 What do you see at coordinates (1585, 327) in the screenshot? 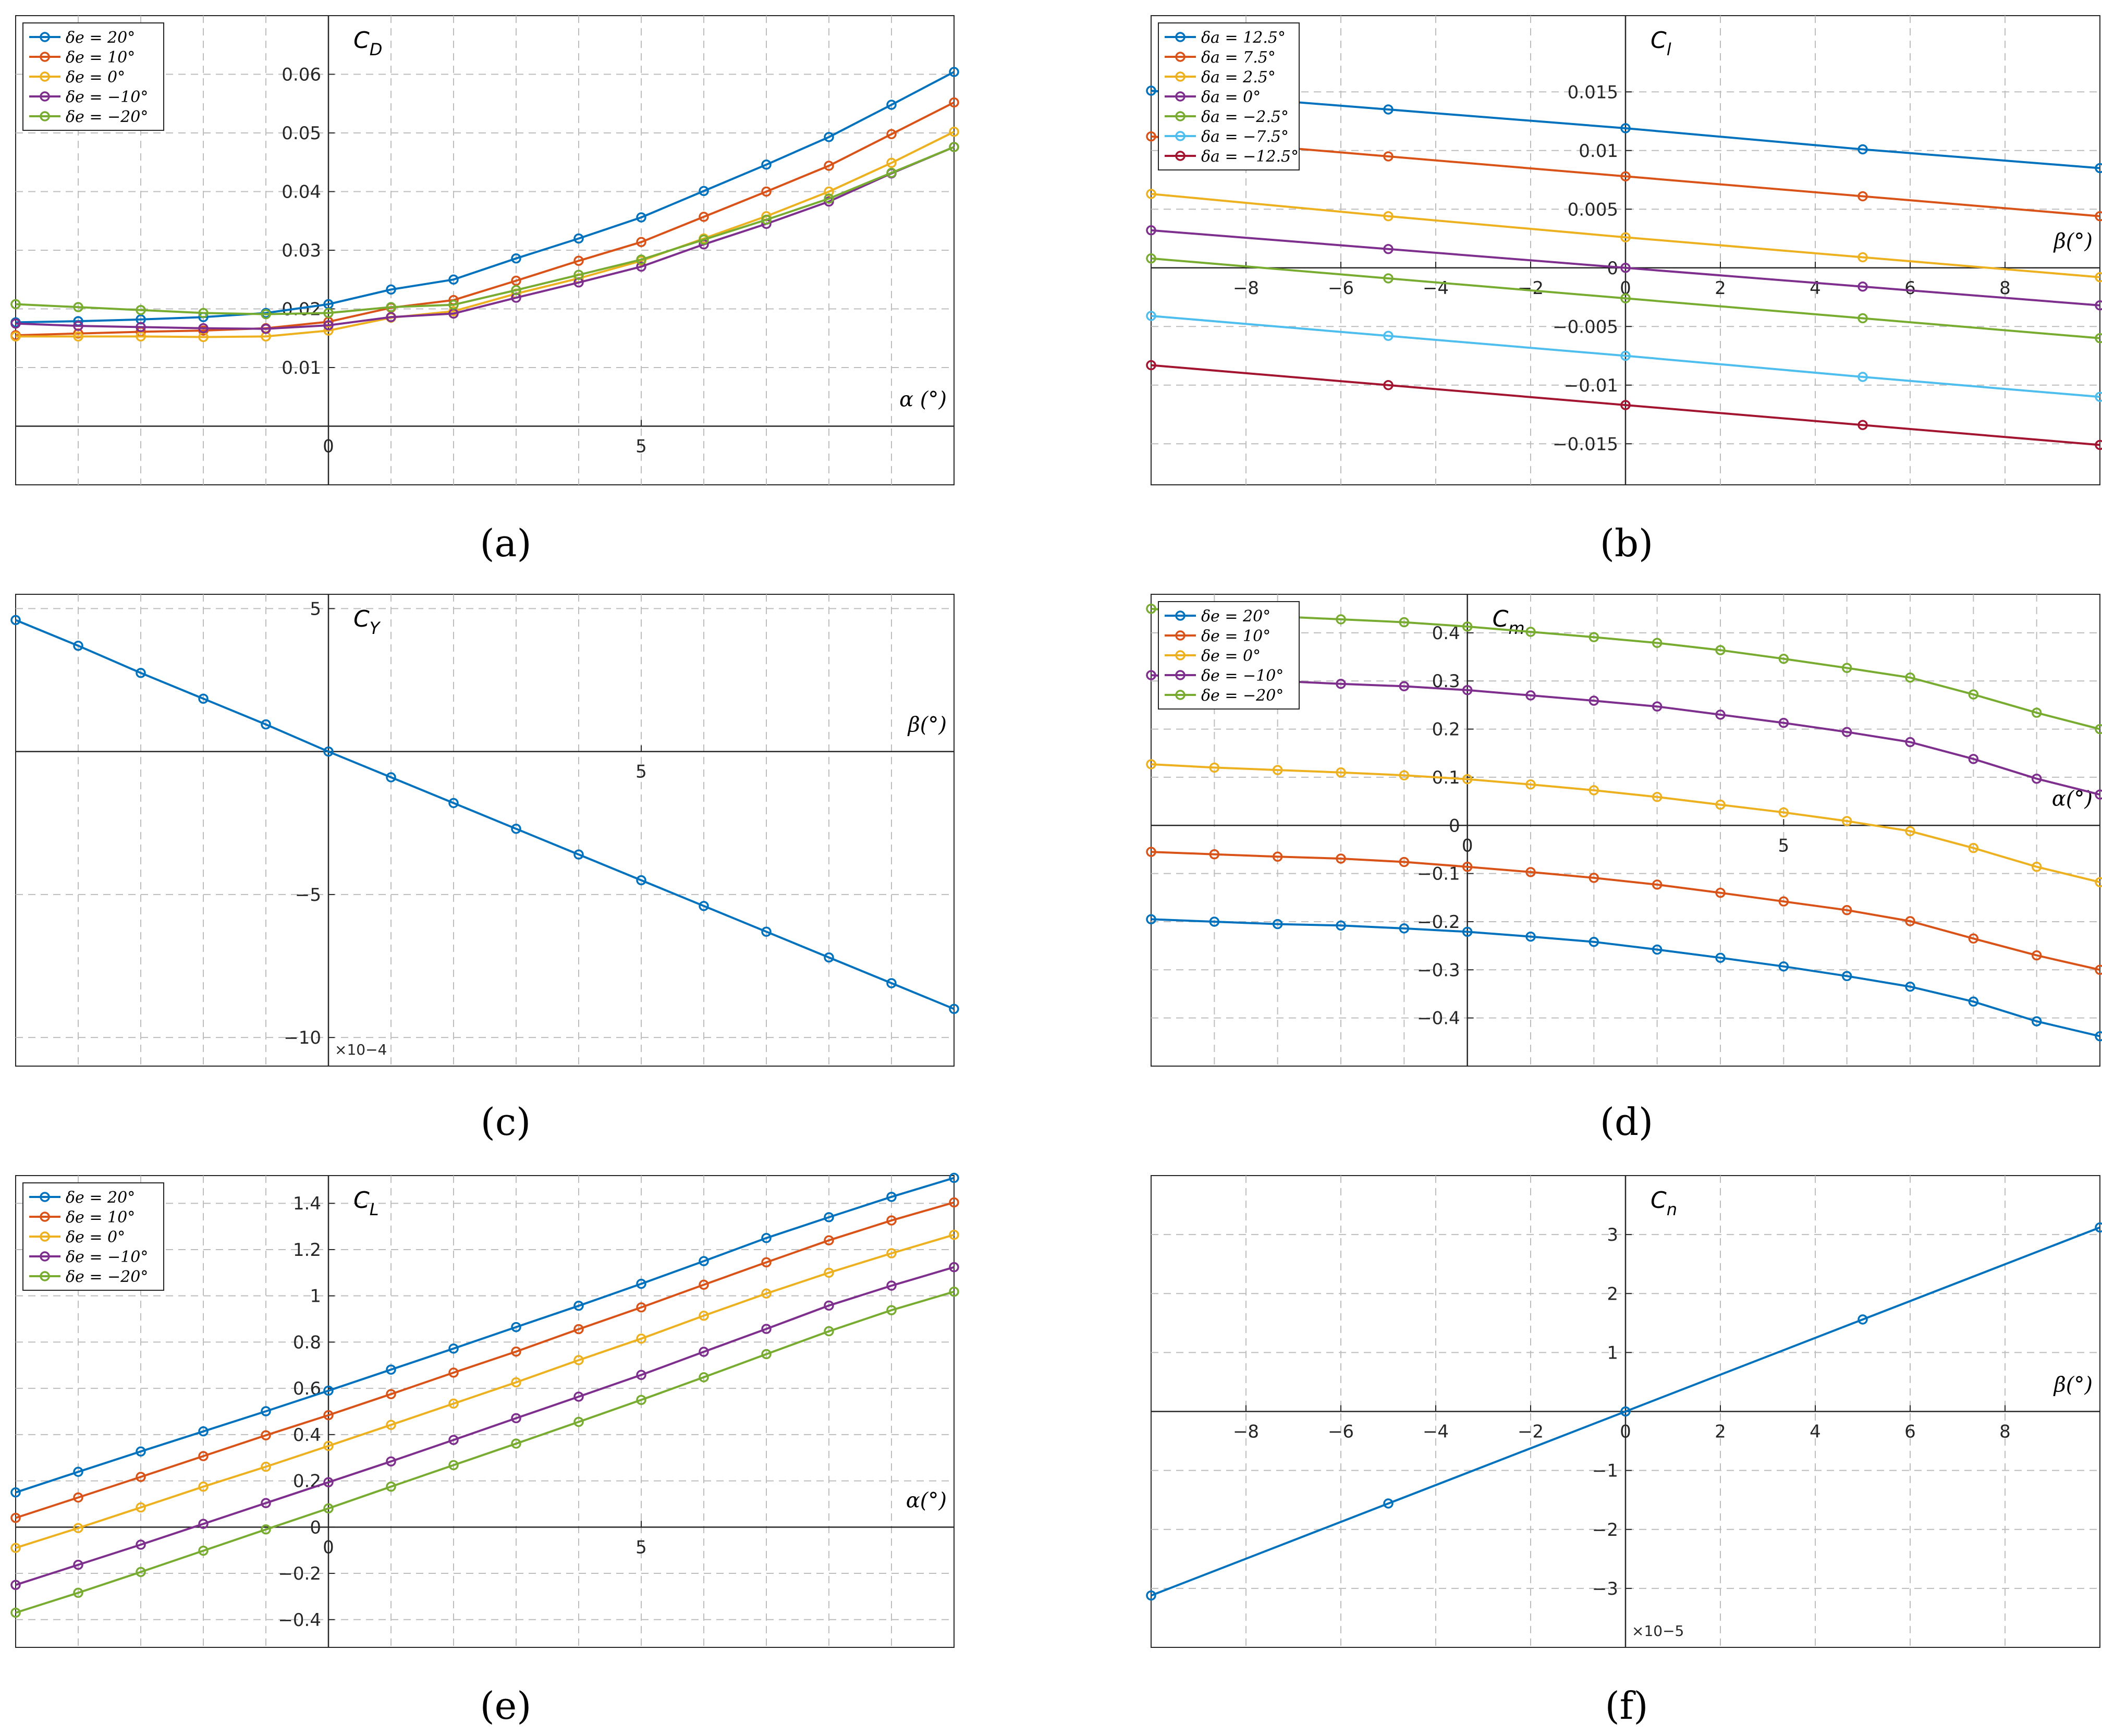
I see `chart-b-ytick-0-005: −0.005` at bounding box center [1585, 327].